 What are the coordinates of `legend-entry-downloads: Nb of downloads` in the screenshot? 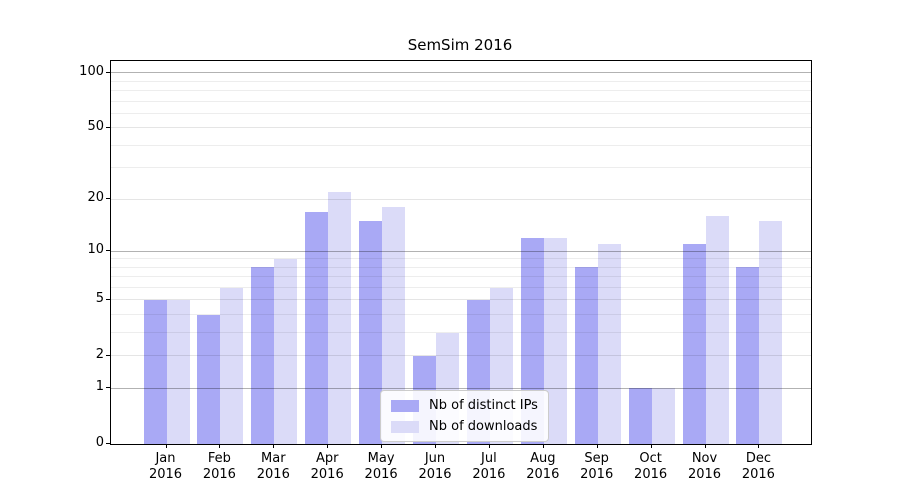 It's located at (464, 426).